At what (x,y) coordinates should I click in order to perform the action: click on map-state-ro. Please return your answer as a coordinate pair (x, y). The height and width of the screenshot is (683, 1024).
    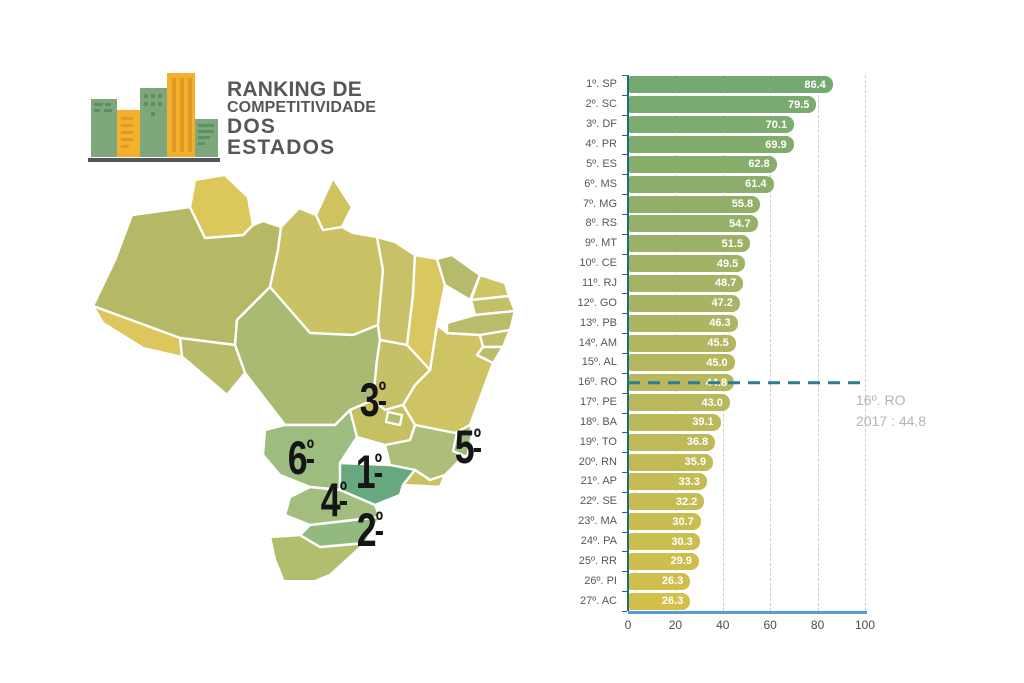
    Looking at the image, I should click on (212, 366).